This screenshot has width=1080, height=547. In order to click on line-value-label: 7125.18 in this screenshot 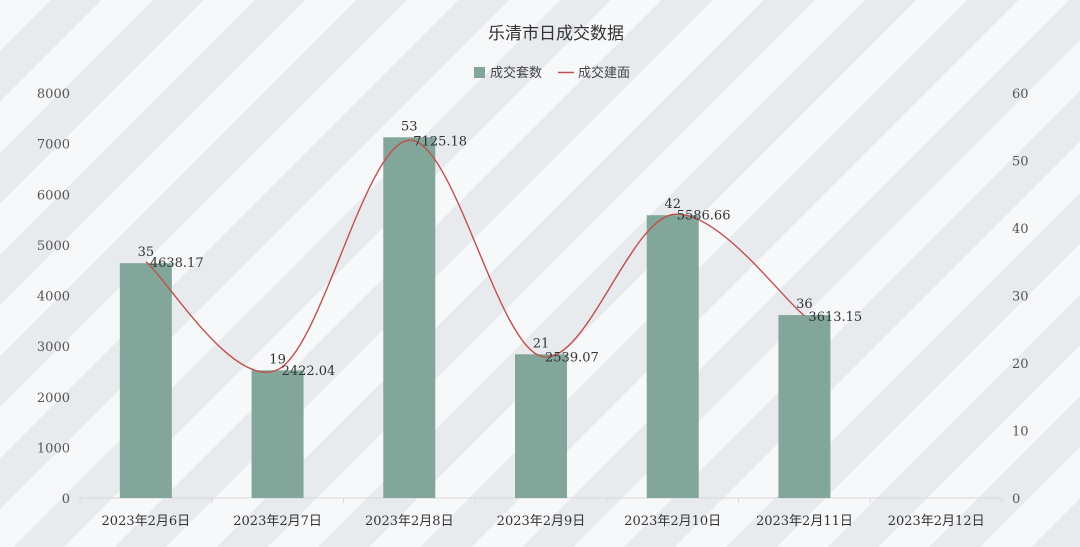, I will do `click(440, 141)`.